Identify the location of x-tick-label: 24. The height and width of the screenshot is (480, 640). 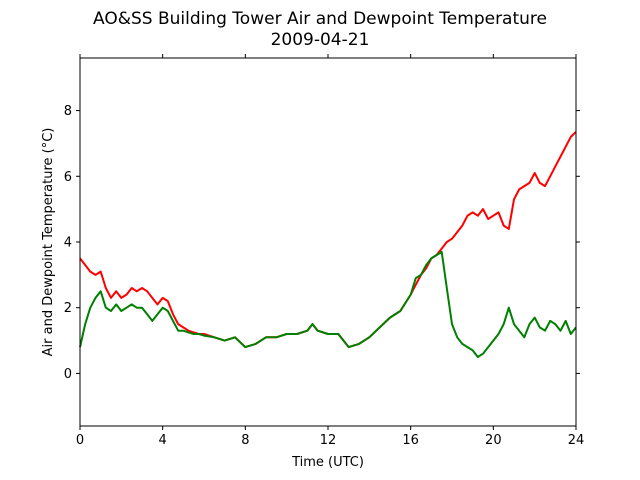
(576, 440).